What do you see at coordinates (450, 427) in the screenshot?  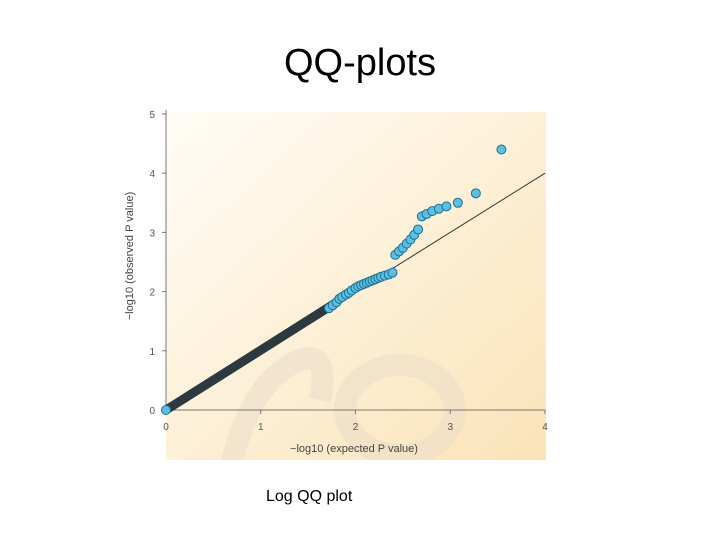 I see `x-tick-label: 3` at bounding box center [450, 427].